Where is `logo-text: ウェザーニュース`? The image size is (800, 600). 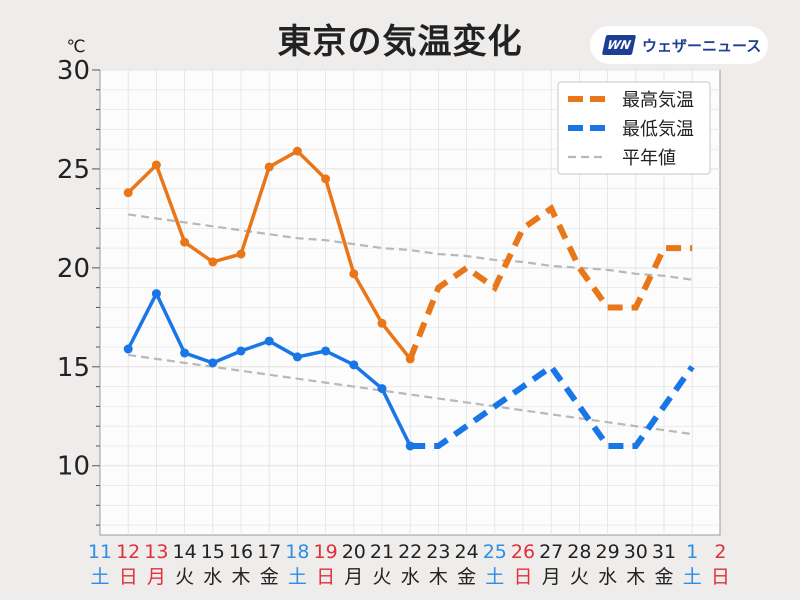
logo-text: ウェザーニュース is located at coordinates (702, 45).